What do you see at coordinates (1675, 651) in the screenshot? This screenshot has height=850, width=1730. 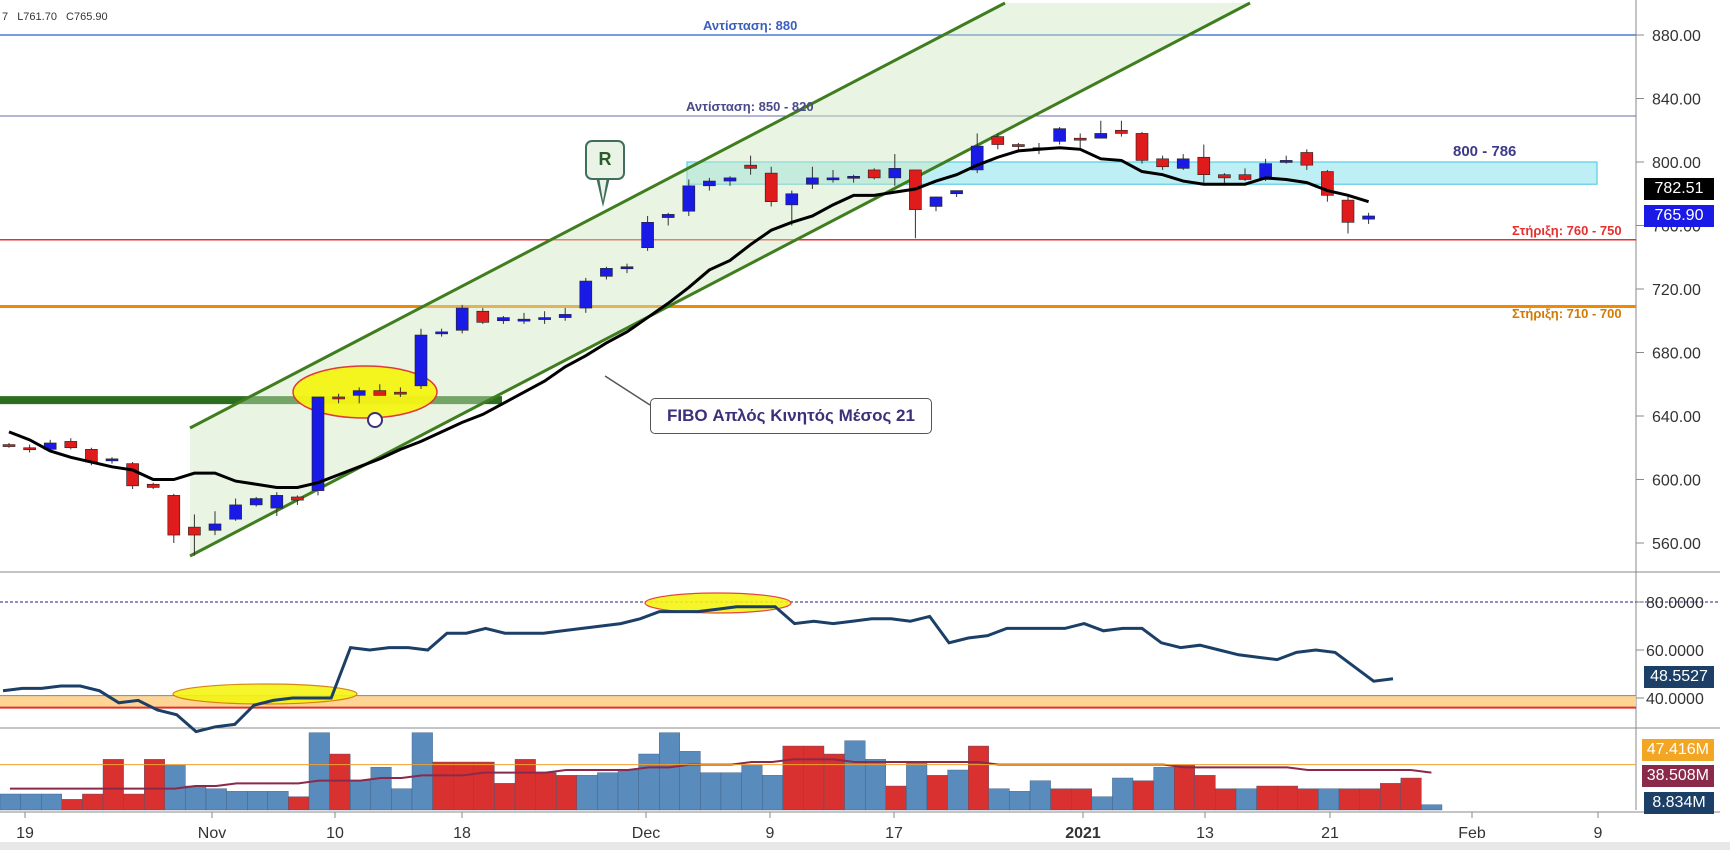 I see `rsi-tick-label: 60.0000` at bounding box center [1675, 651].